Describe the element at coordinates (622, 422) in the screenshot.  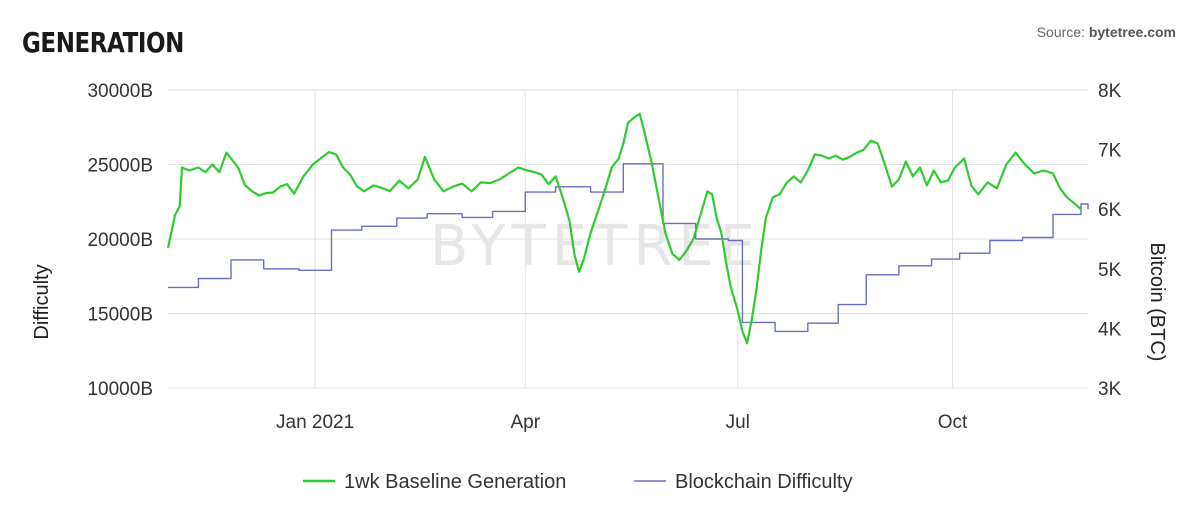
I see `x-axis-ticks: Jan 2021 Apr Jul Oct` at that location.